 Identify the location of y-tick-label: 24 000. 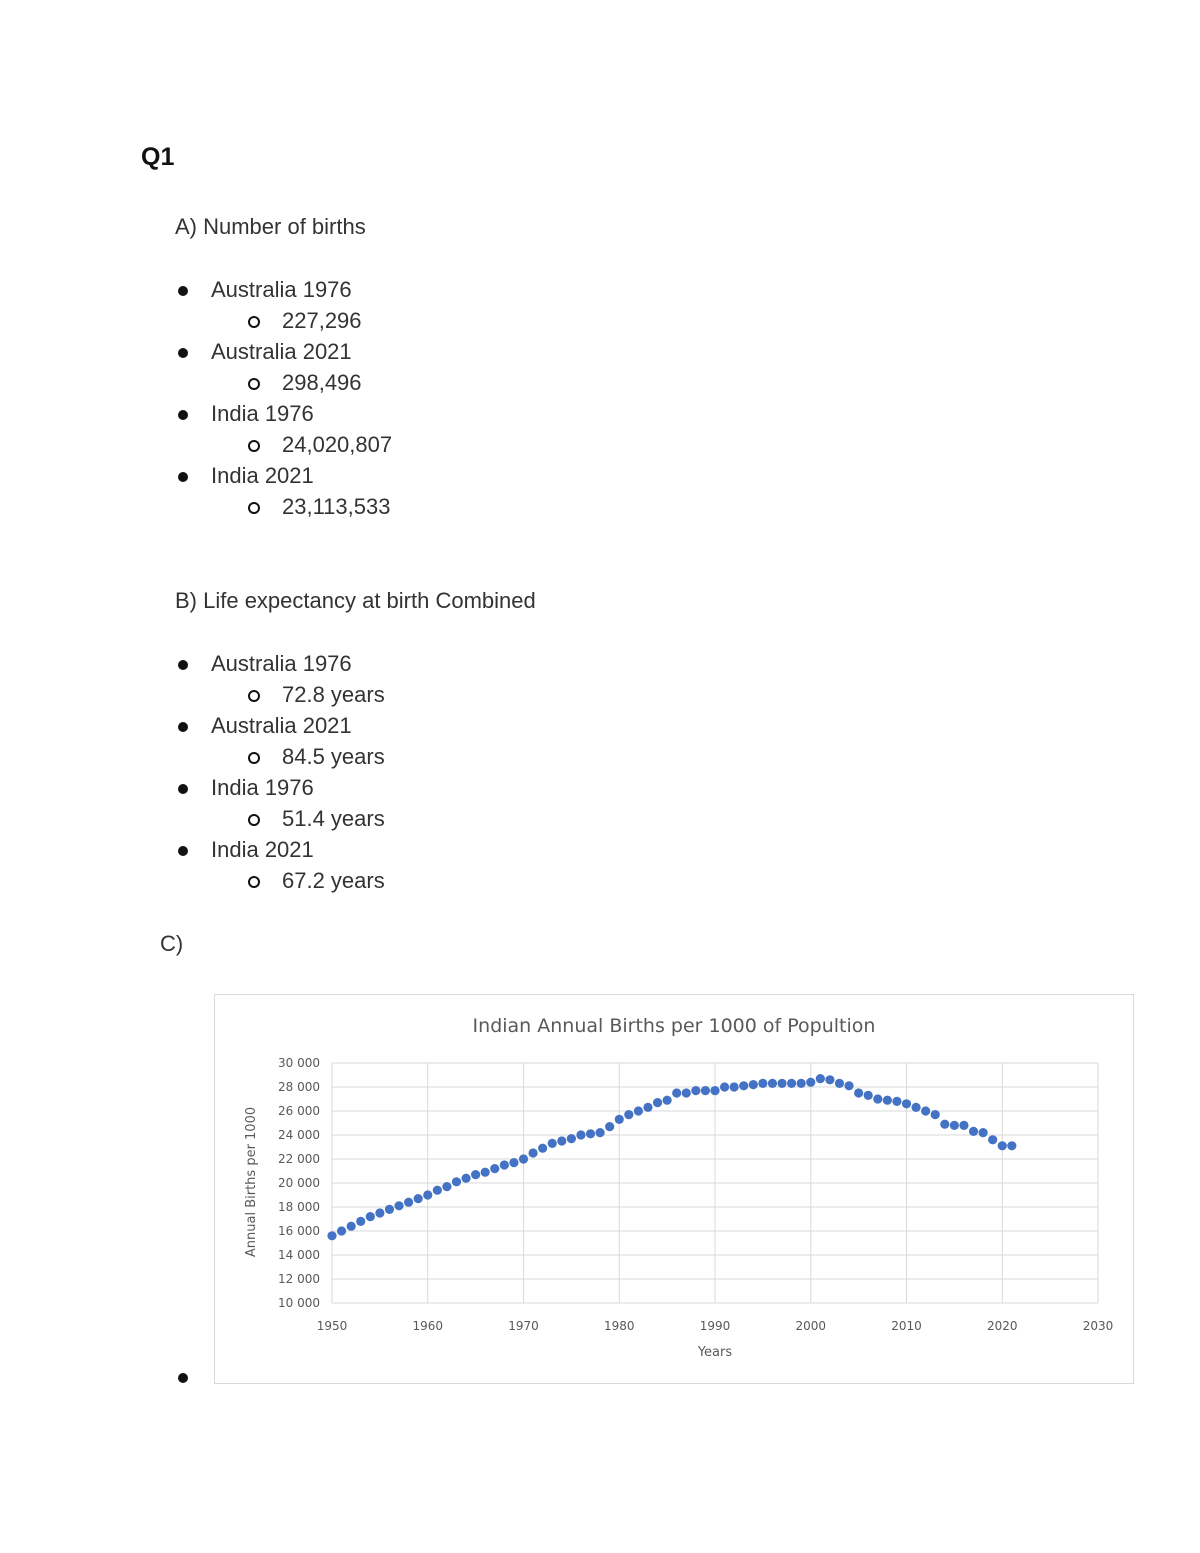
(299, 1135).